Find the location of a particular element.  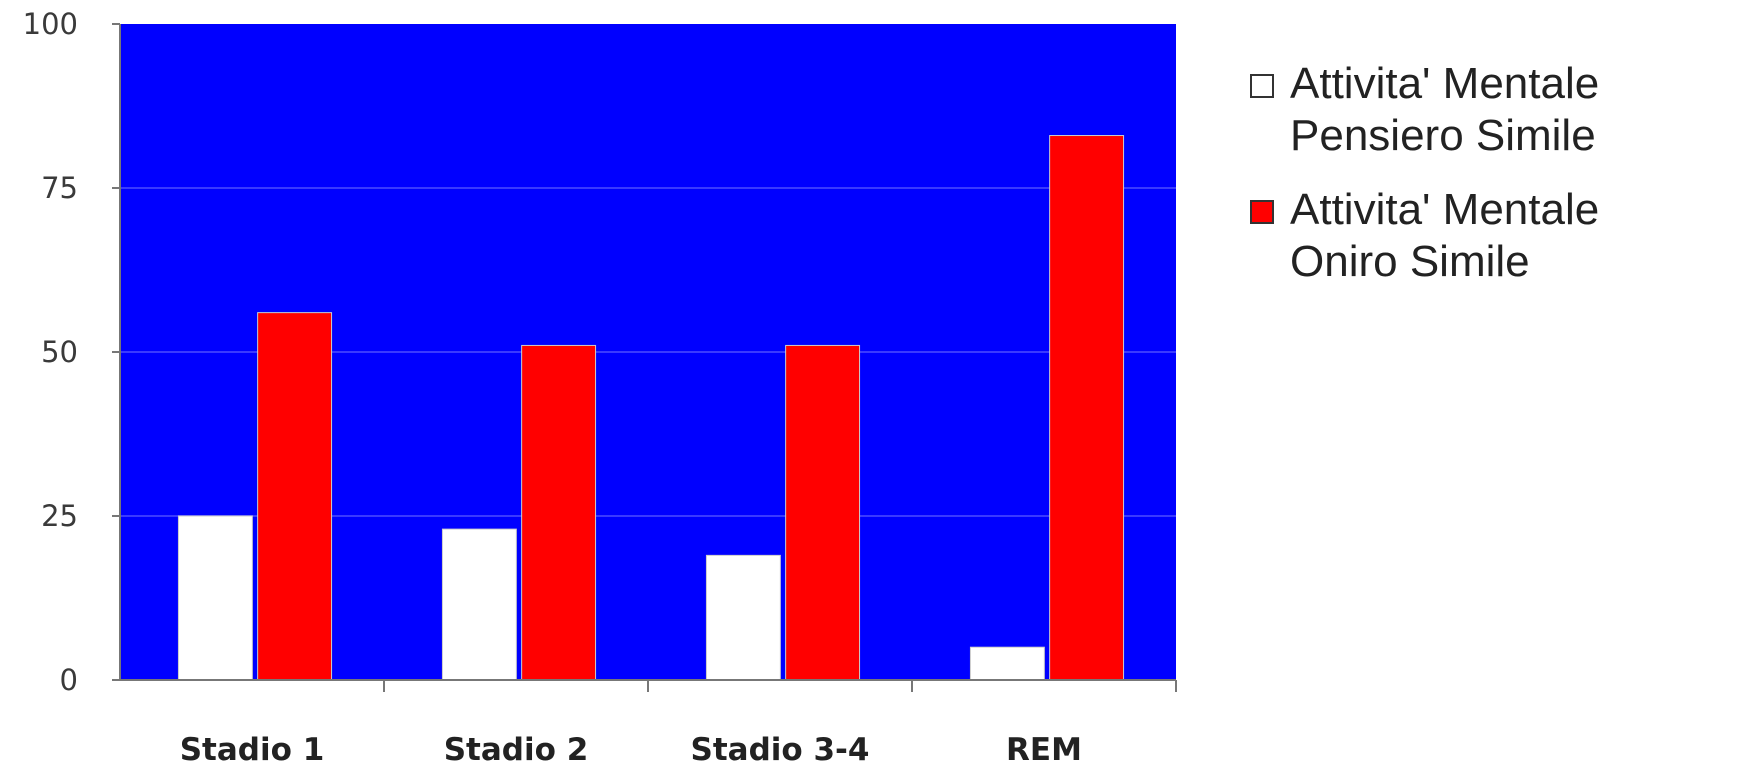

x-tick-label: REM is located at coordinates (1044, 750).